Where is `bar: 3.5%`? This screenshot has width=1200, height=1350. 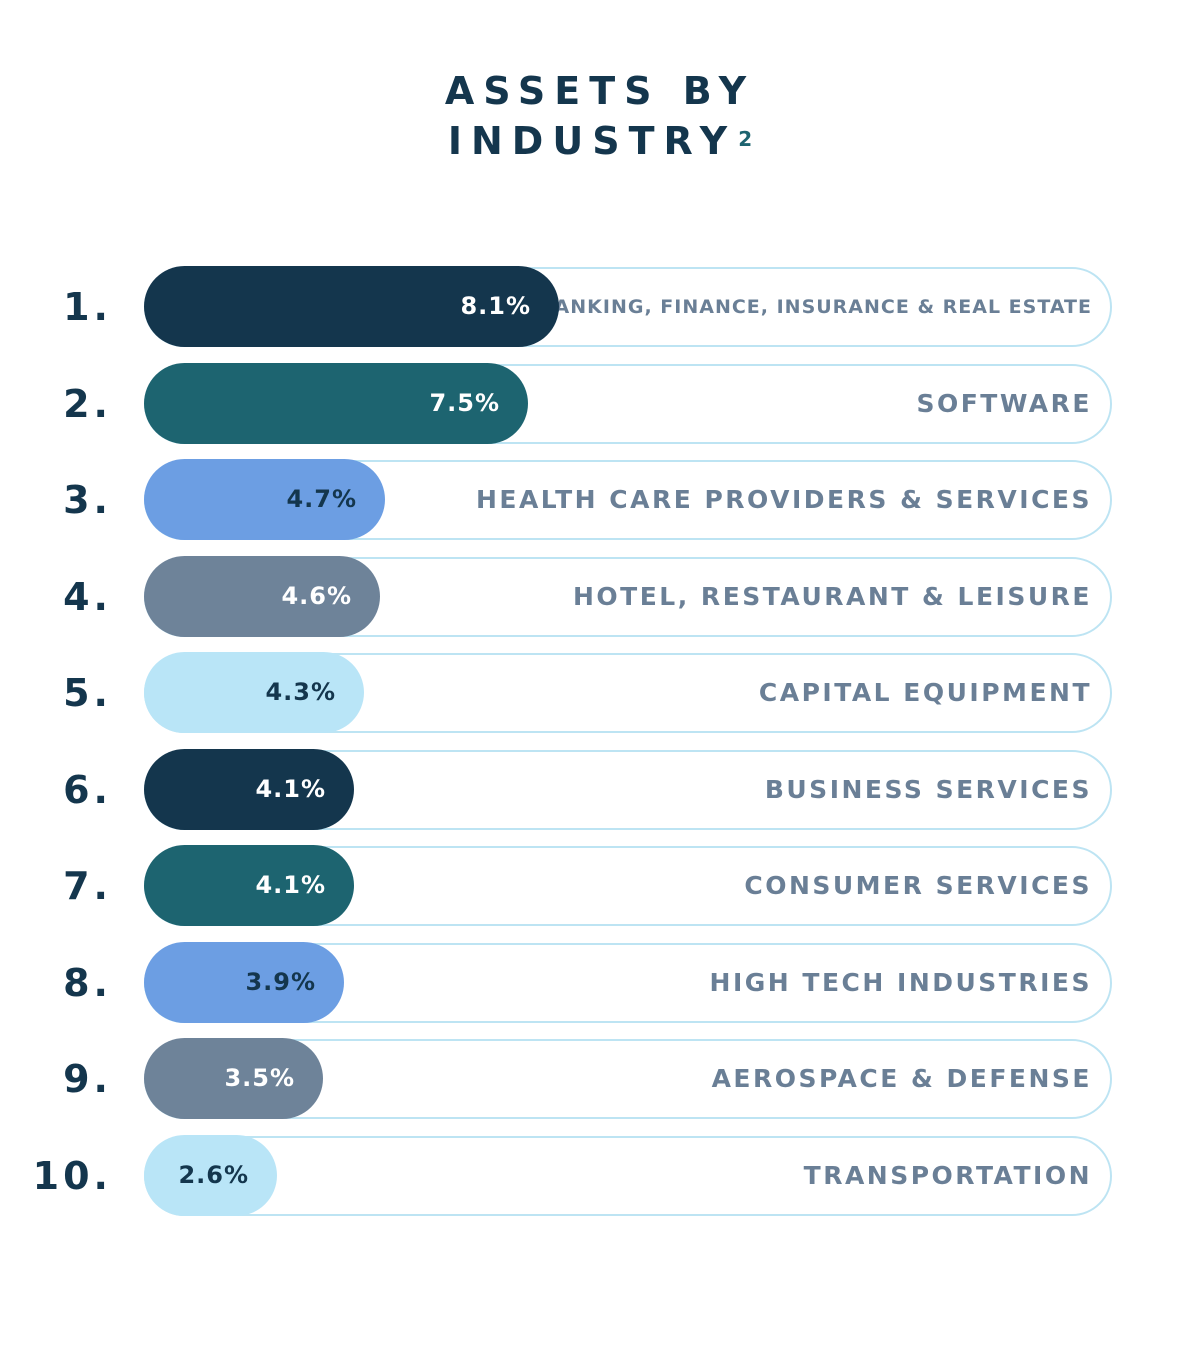 bar: 3.5% is located at coordinates (233, 1078).